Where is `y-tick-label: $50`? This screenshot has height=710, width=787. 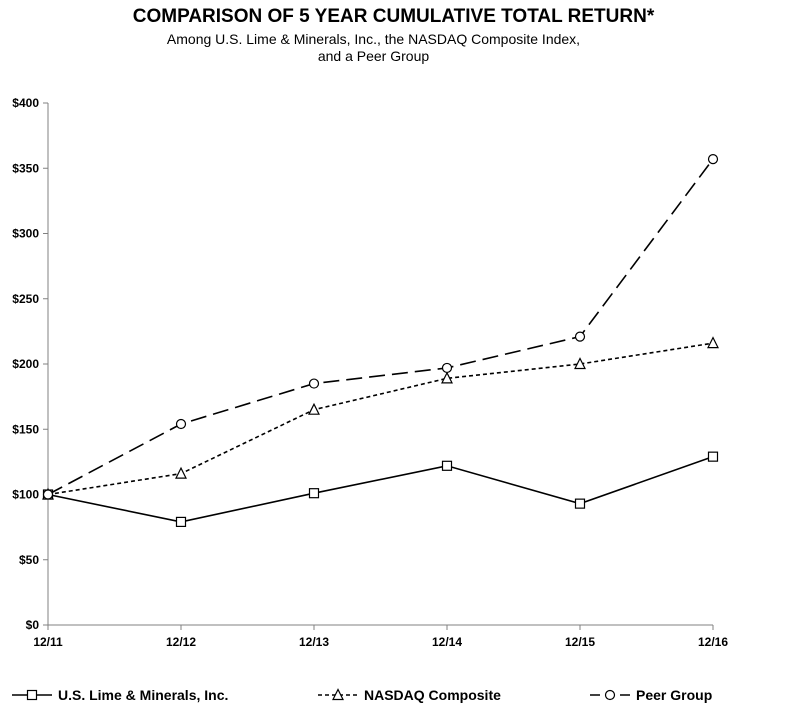 y-tick-label: $50 is located at coordinates (29, 560).